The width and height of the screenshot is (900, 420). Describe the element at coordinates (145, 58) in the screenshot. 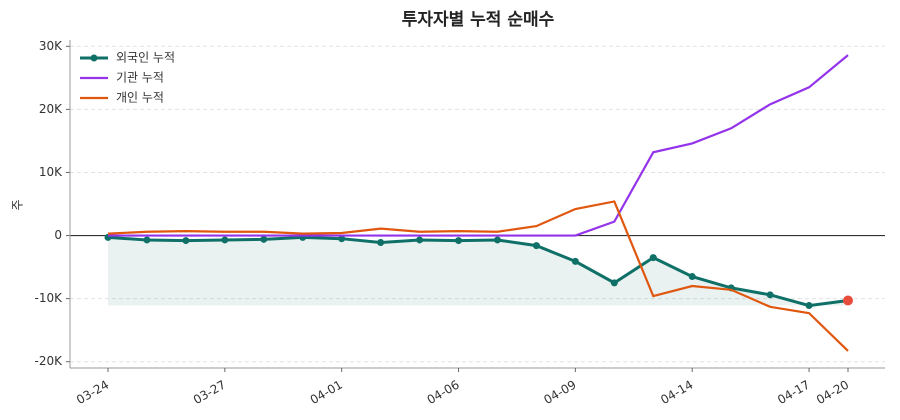

I see `legend-label: 외국인 누적` at that location.